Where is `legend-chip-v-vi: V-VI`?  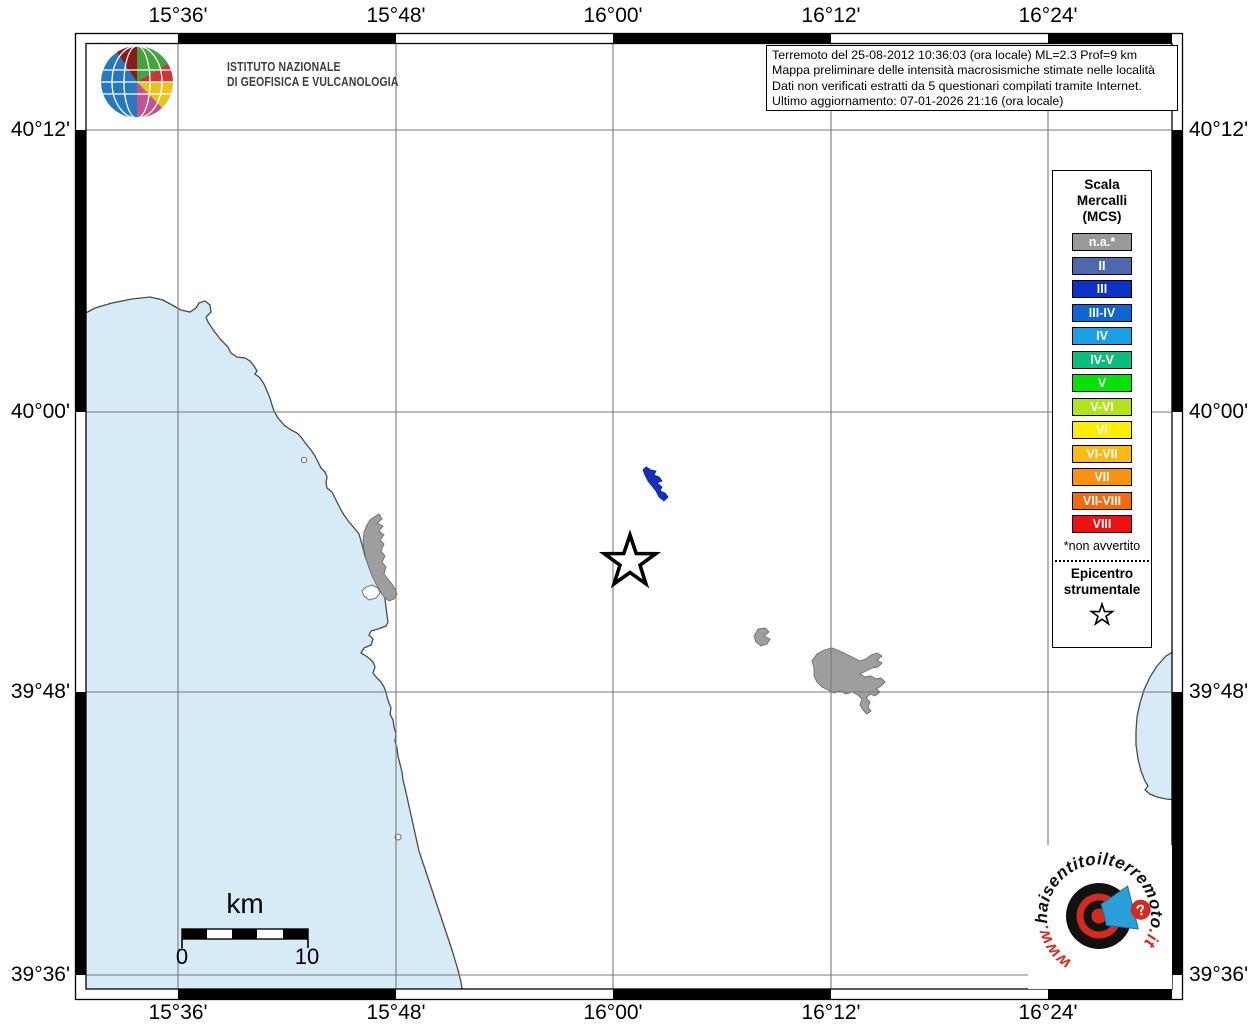
legend-chip-v-vi: V-VI is located at coordinates (1102, 406).